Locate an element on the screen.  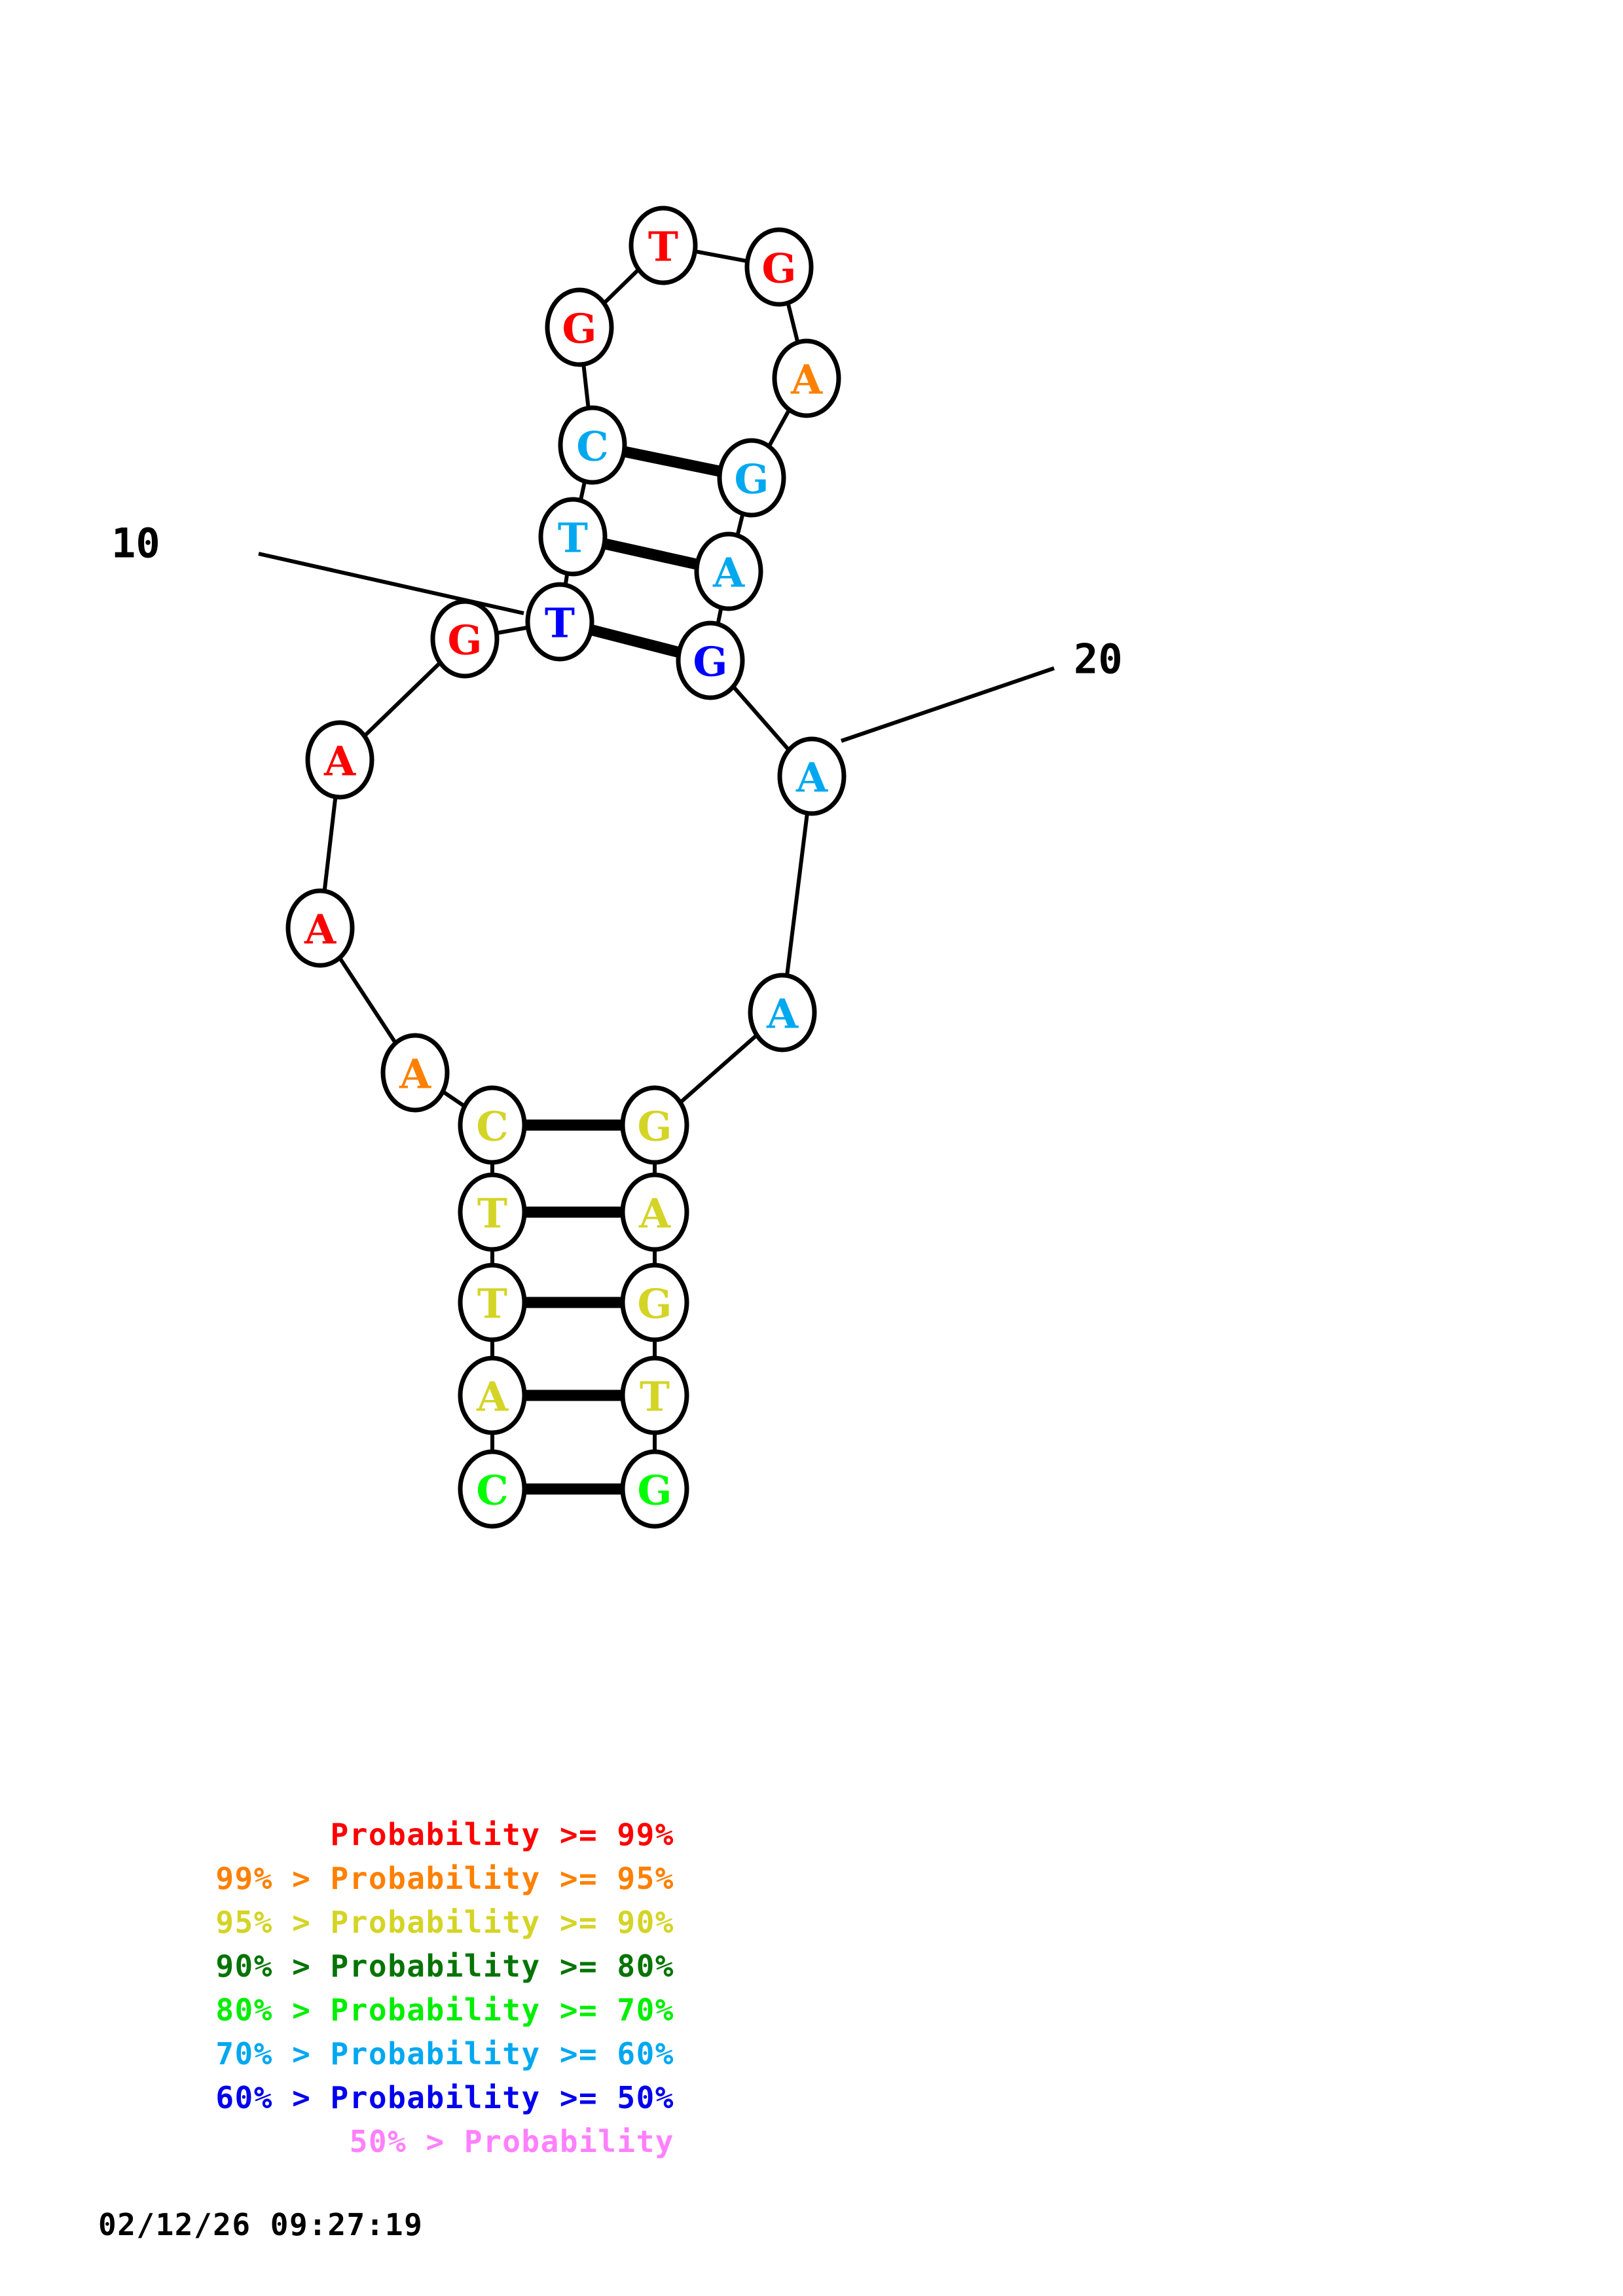
nucleotide-22: G is located at coordinates (654, 1125).